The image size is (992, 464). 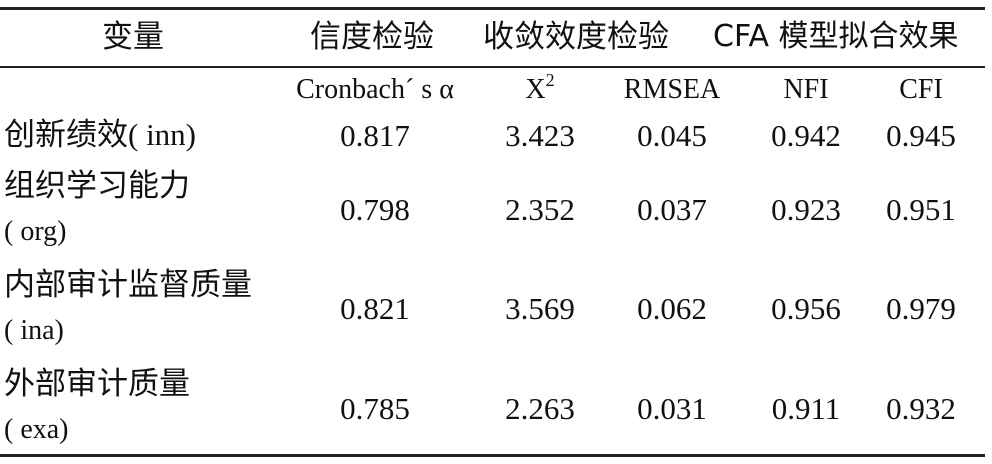 I want to click on cell-rmsea: 0.062, so click(x=672, y=308).